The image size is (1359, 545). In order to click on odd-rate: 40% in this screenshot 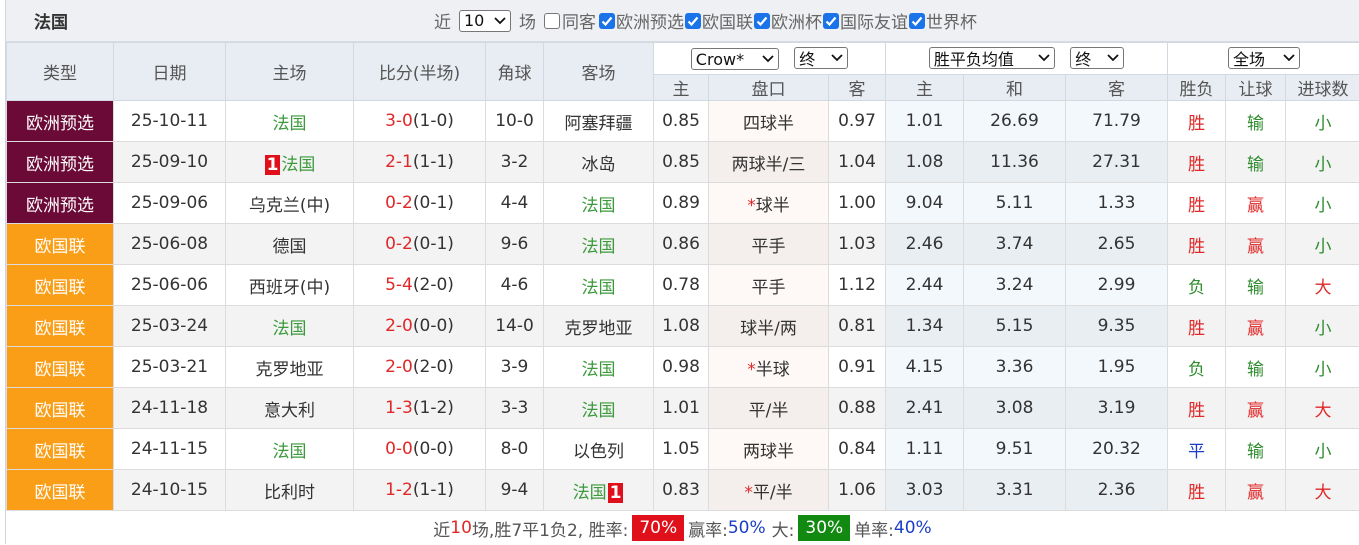, I will do `click(913, 528)`.